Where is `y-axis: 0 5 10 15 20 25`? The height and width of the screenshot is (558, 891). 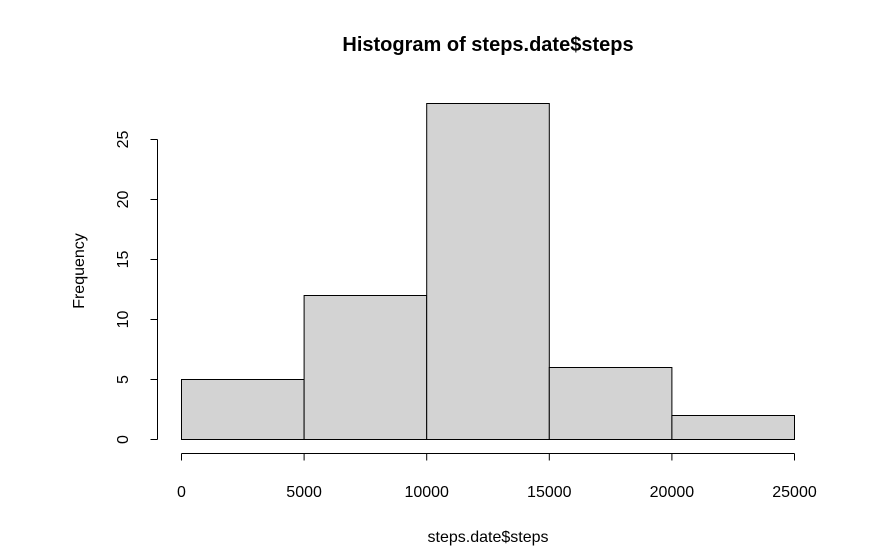
y-axis: 0 5 10 15 20 25 is located at coordinates (136, 287).